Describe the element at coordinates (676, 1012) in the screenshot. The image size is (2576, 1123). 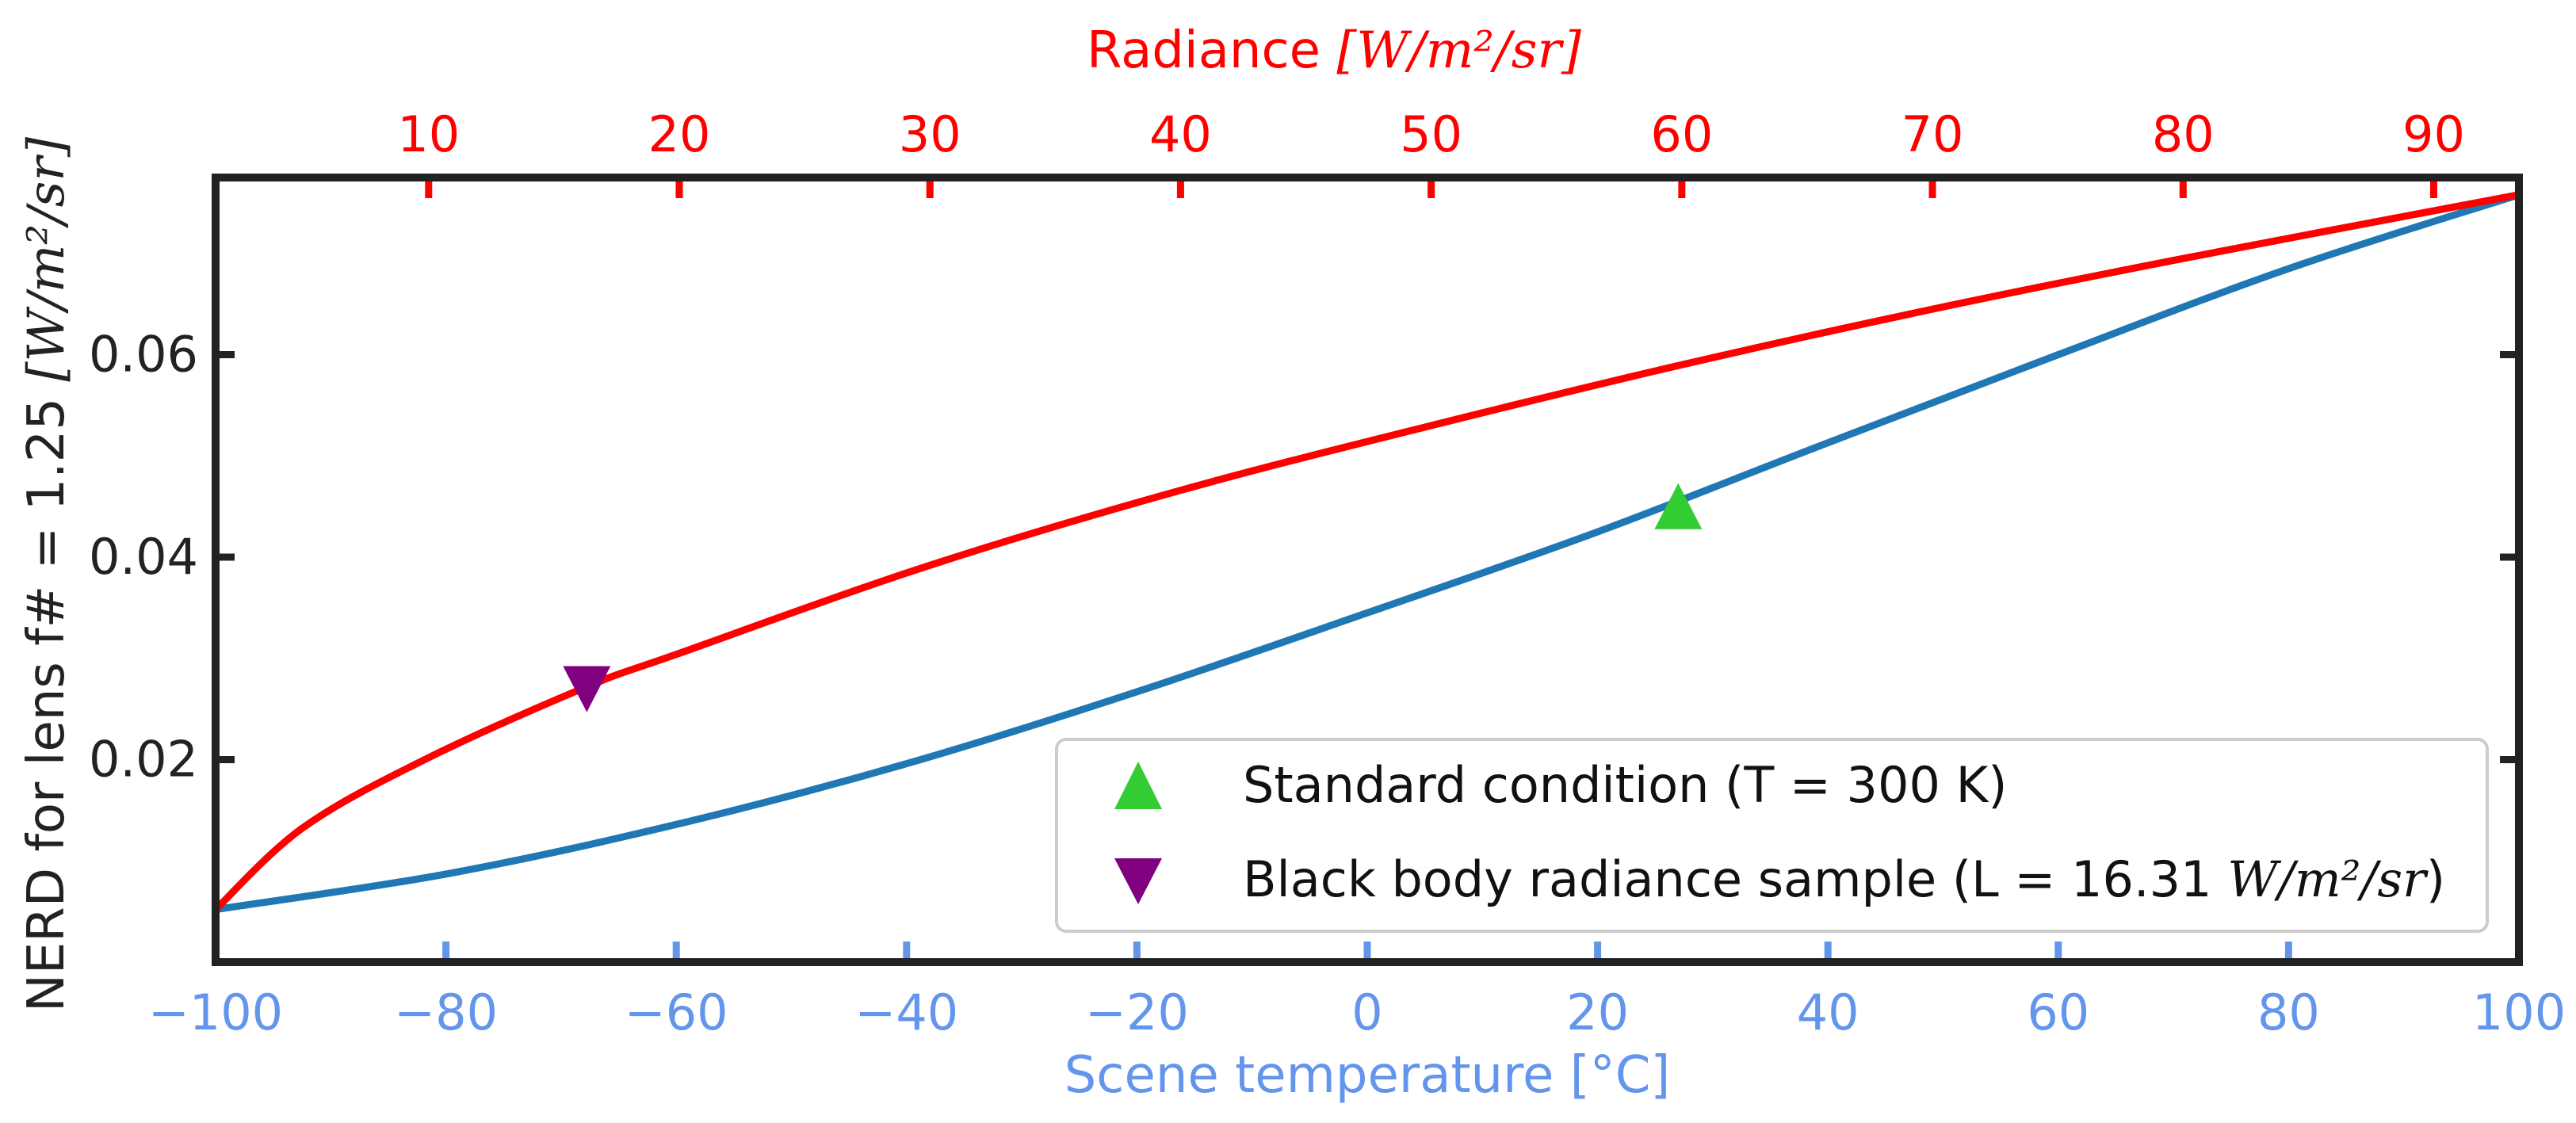
I see `bottom-tick-label: −60` at that location.